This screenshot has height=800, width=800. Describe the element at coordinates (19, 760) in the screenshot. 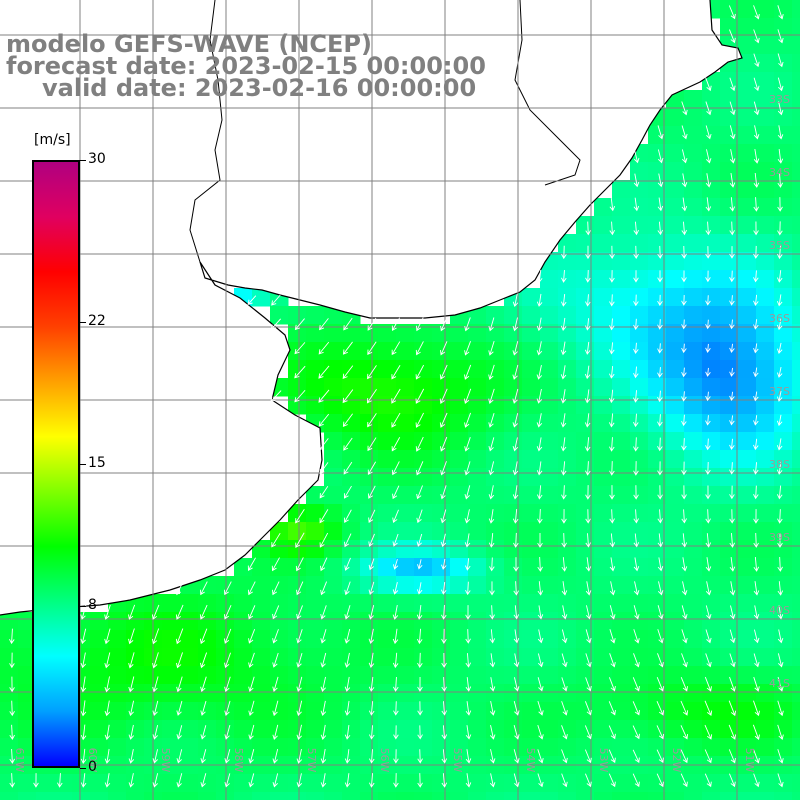

I see `longitude-label: 61W` at that location.